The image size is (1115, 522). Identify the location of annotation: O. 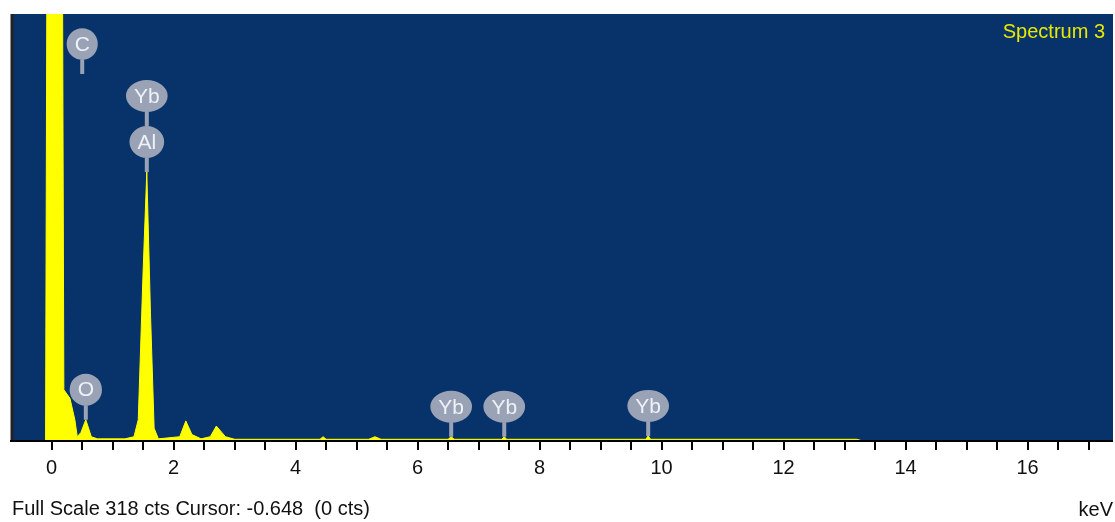
(85, 389).